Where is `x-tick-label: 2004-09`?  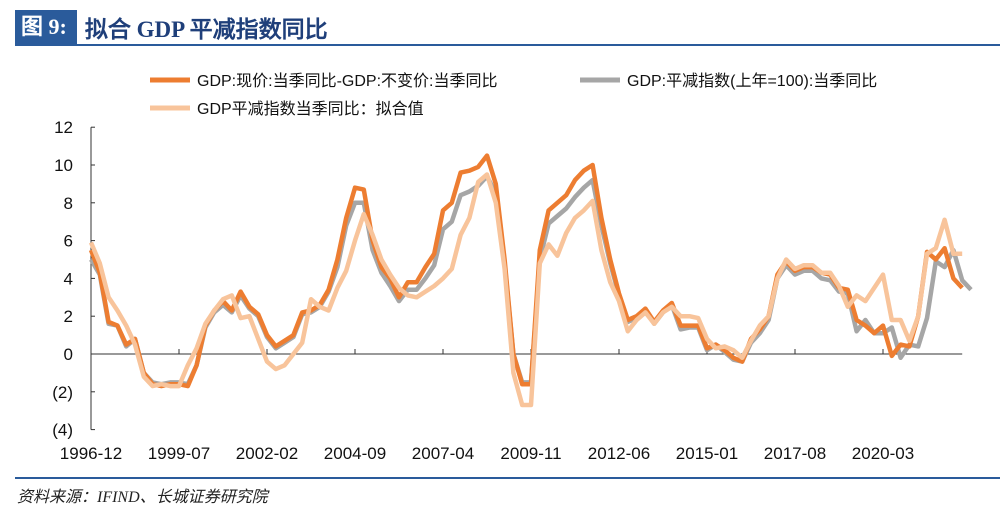 x-tick-label: 2004-09 is located at coordinates (355, 453).